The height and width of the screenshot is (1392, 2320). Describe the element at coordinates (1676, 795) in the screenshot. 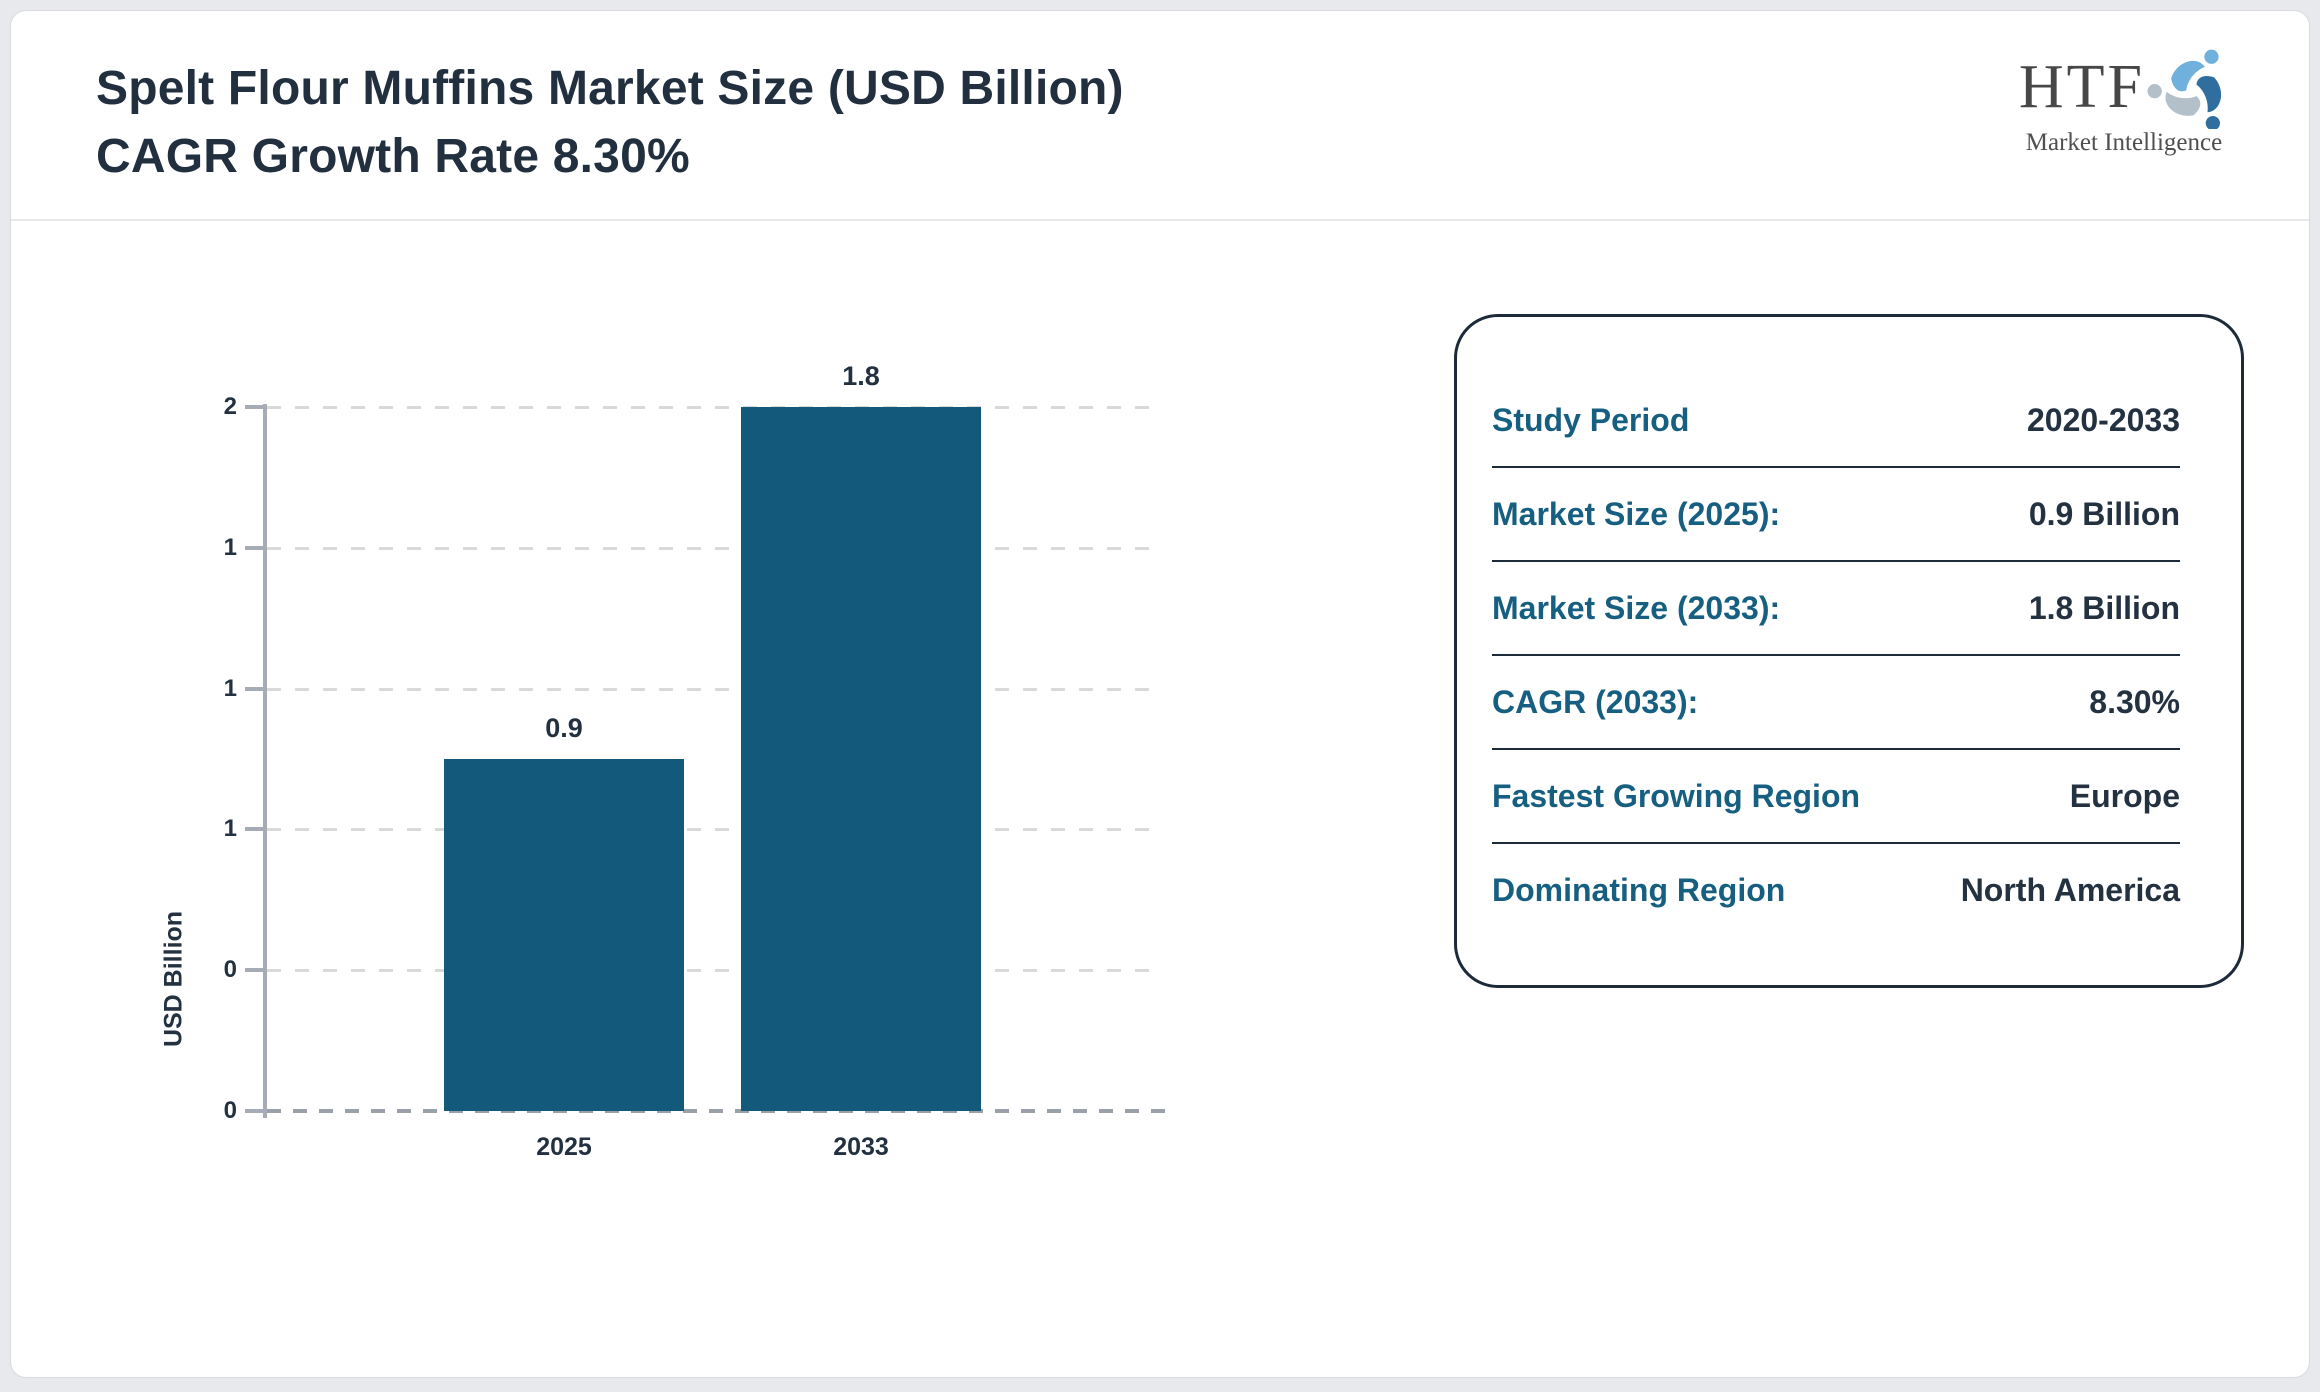

I see `summary-row-label: Fastest Growing Region` at that location.